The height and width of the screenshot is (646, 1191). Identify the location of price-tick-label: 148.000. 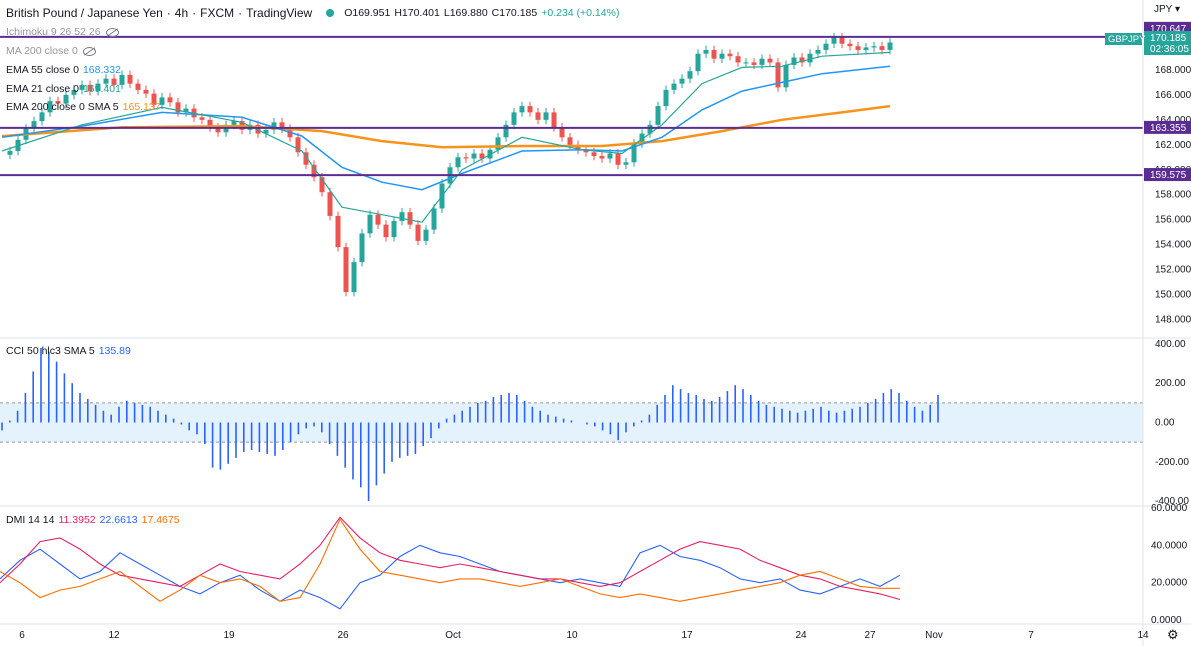
(1173, 320).